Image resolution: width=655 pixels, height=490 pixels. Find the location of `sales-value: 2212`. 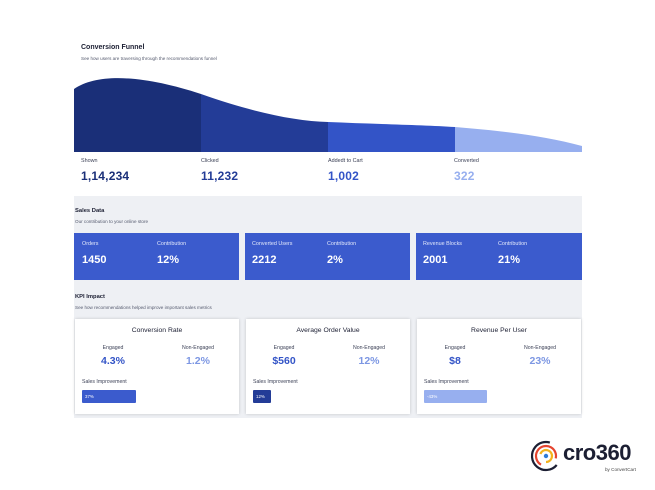

sales-value: 2212 is located at coordinates (264, 260).